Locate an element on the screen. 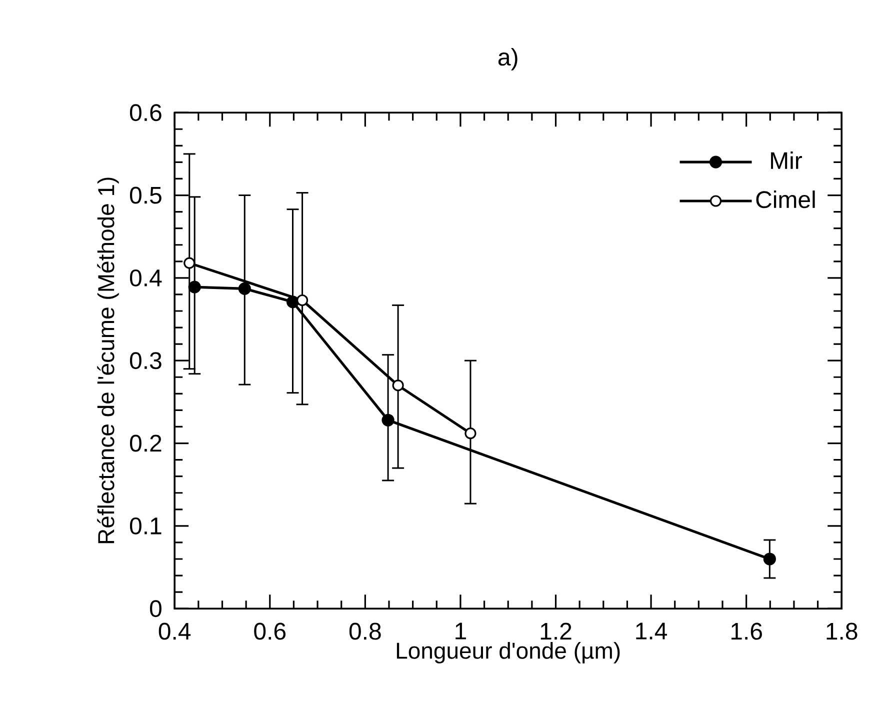 The image size is (875, 705). y-tick-label: 0.6 is located at coordinates (146, 113).